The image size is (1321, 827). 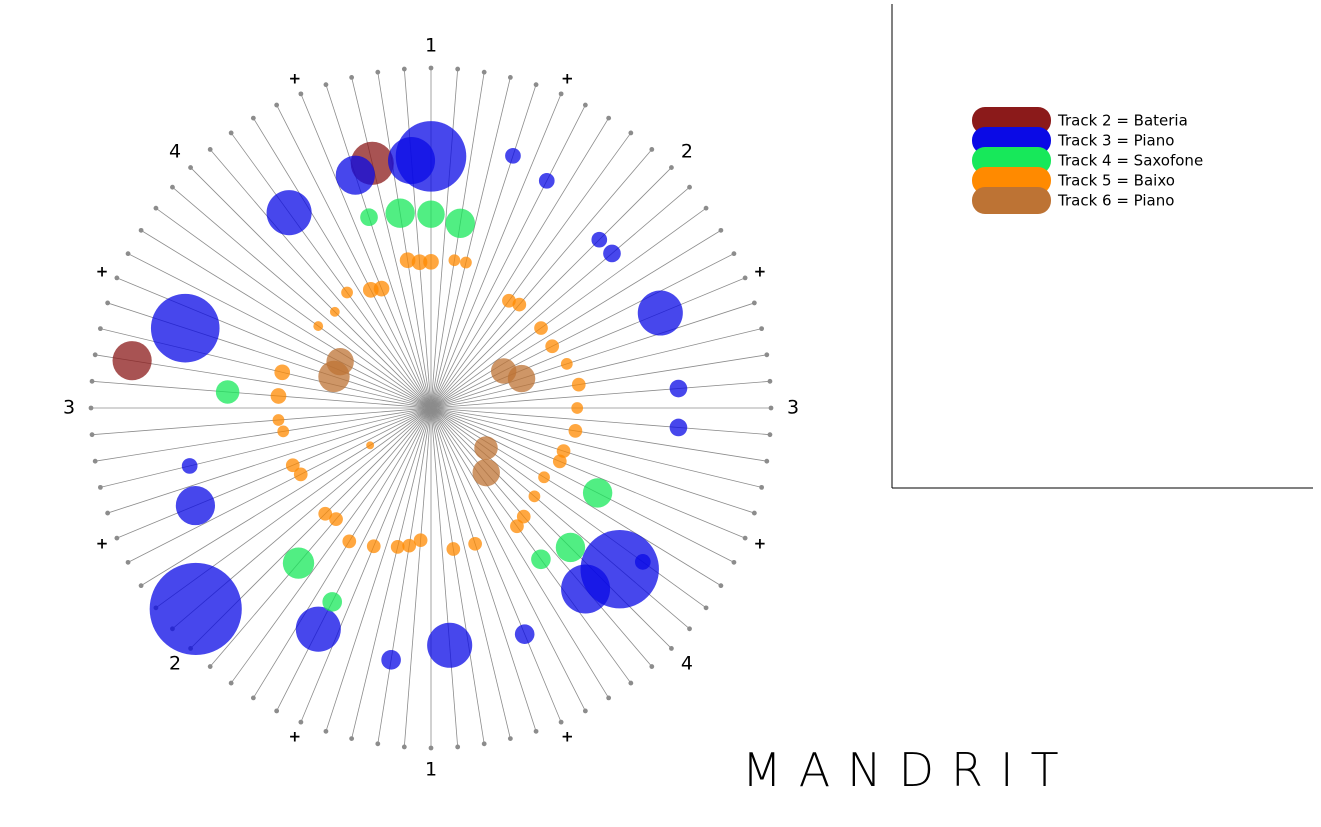 I want to click on beat-label: 1, so click(x=431, y=46).